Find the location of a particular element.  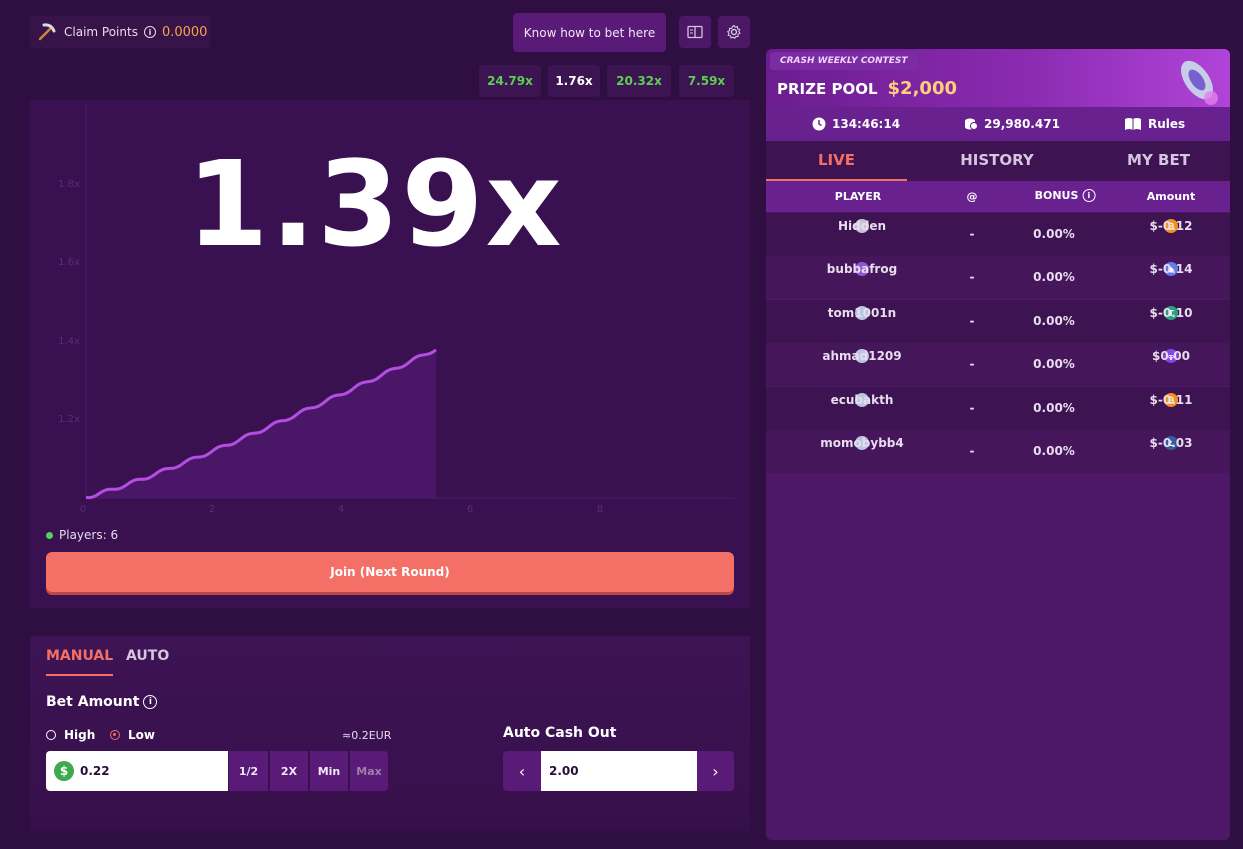

guide-book-button is located at coordinates (695, 32).